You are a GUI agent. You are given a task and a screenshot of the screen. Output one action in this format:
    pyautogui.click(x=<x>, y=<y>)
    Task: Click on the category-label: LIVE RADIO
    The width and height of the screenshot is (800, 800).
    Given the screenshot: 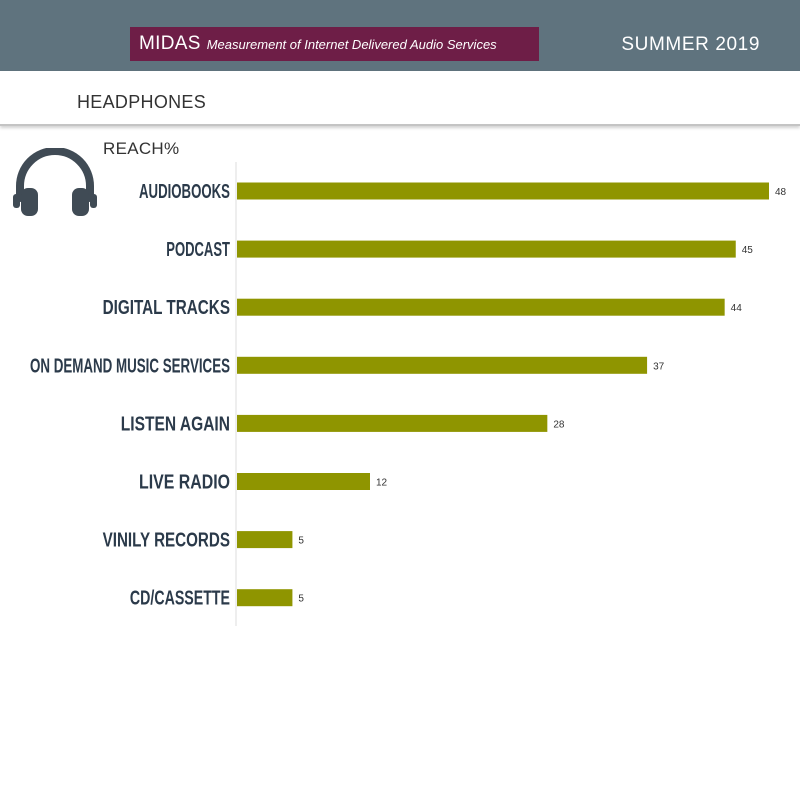 What is the action you would take?
    pyautogui.click(x=184, y=483)
    